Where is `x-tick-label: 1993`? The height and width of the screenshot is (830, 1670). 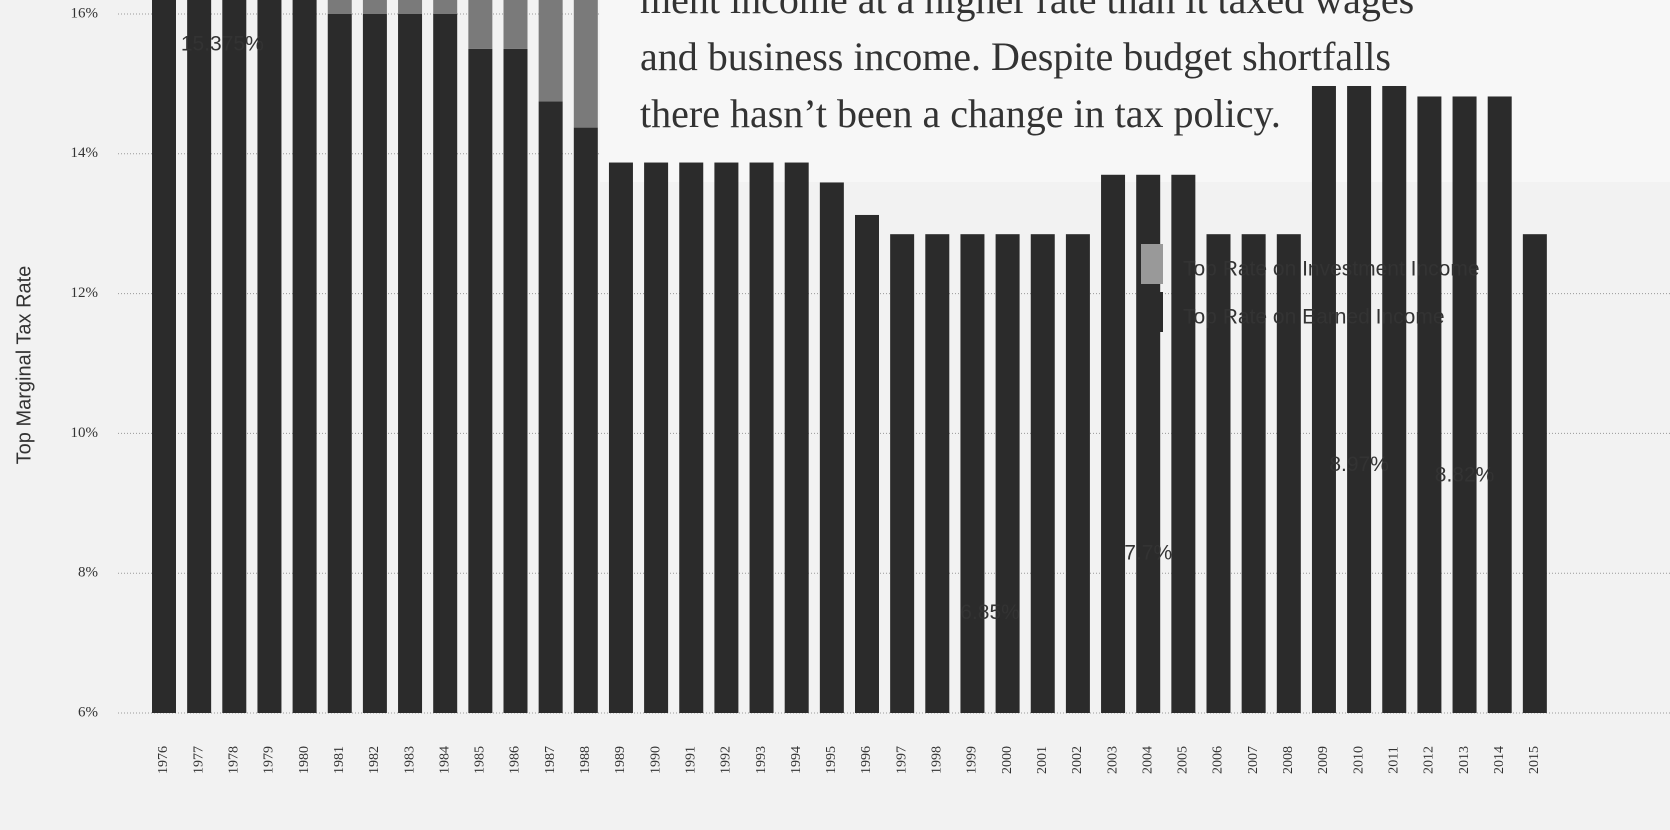
x-tick-label: 1993 is located at coordinates (761, 760).